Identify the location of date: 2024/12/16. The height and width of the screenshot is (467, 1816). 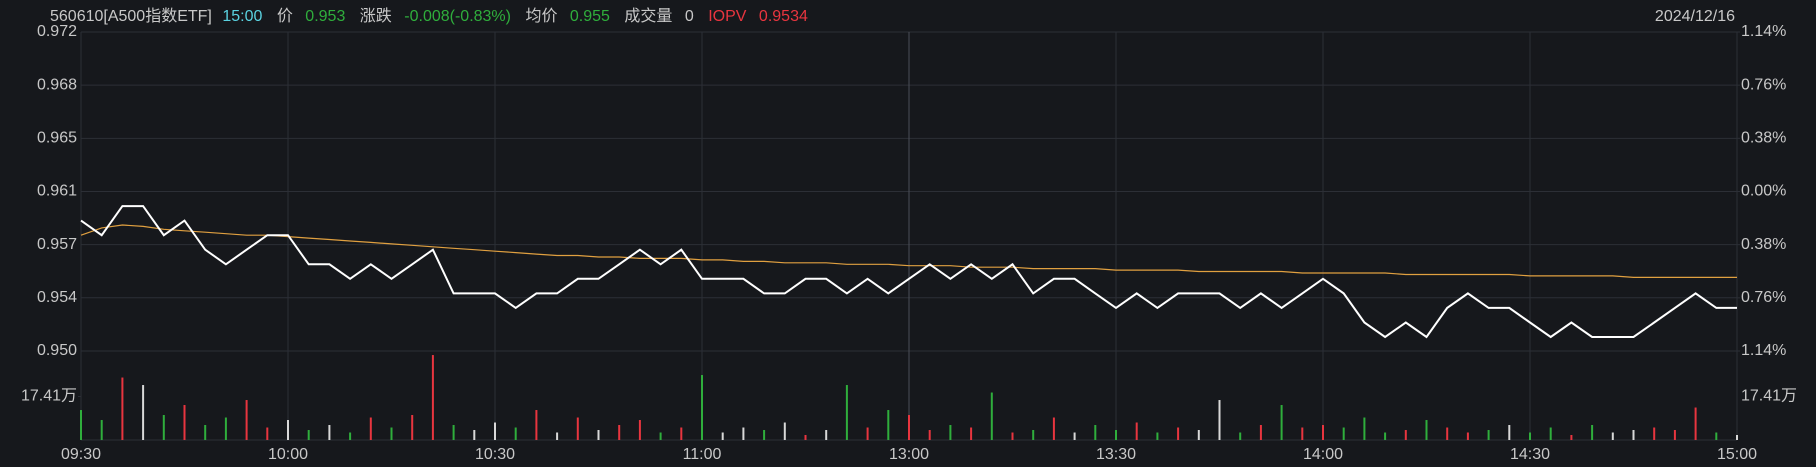
(1695, 16).